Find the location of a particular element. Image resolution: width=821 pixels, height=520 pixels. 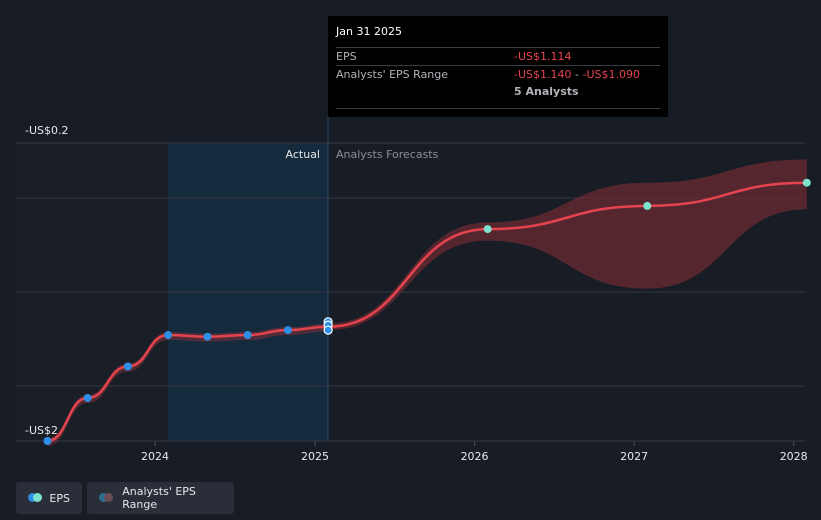

x-tick-label-2: 2026 is located at coordinates (475, 456).